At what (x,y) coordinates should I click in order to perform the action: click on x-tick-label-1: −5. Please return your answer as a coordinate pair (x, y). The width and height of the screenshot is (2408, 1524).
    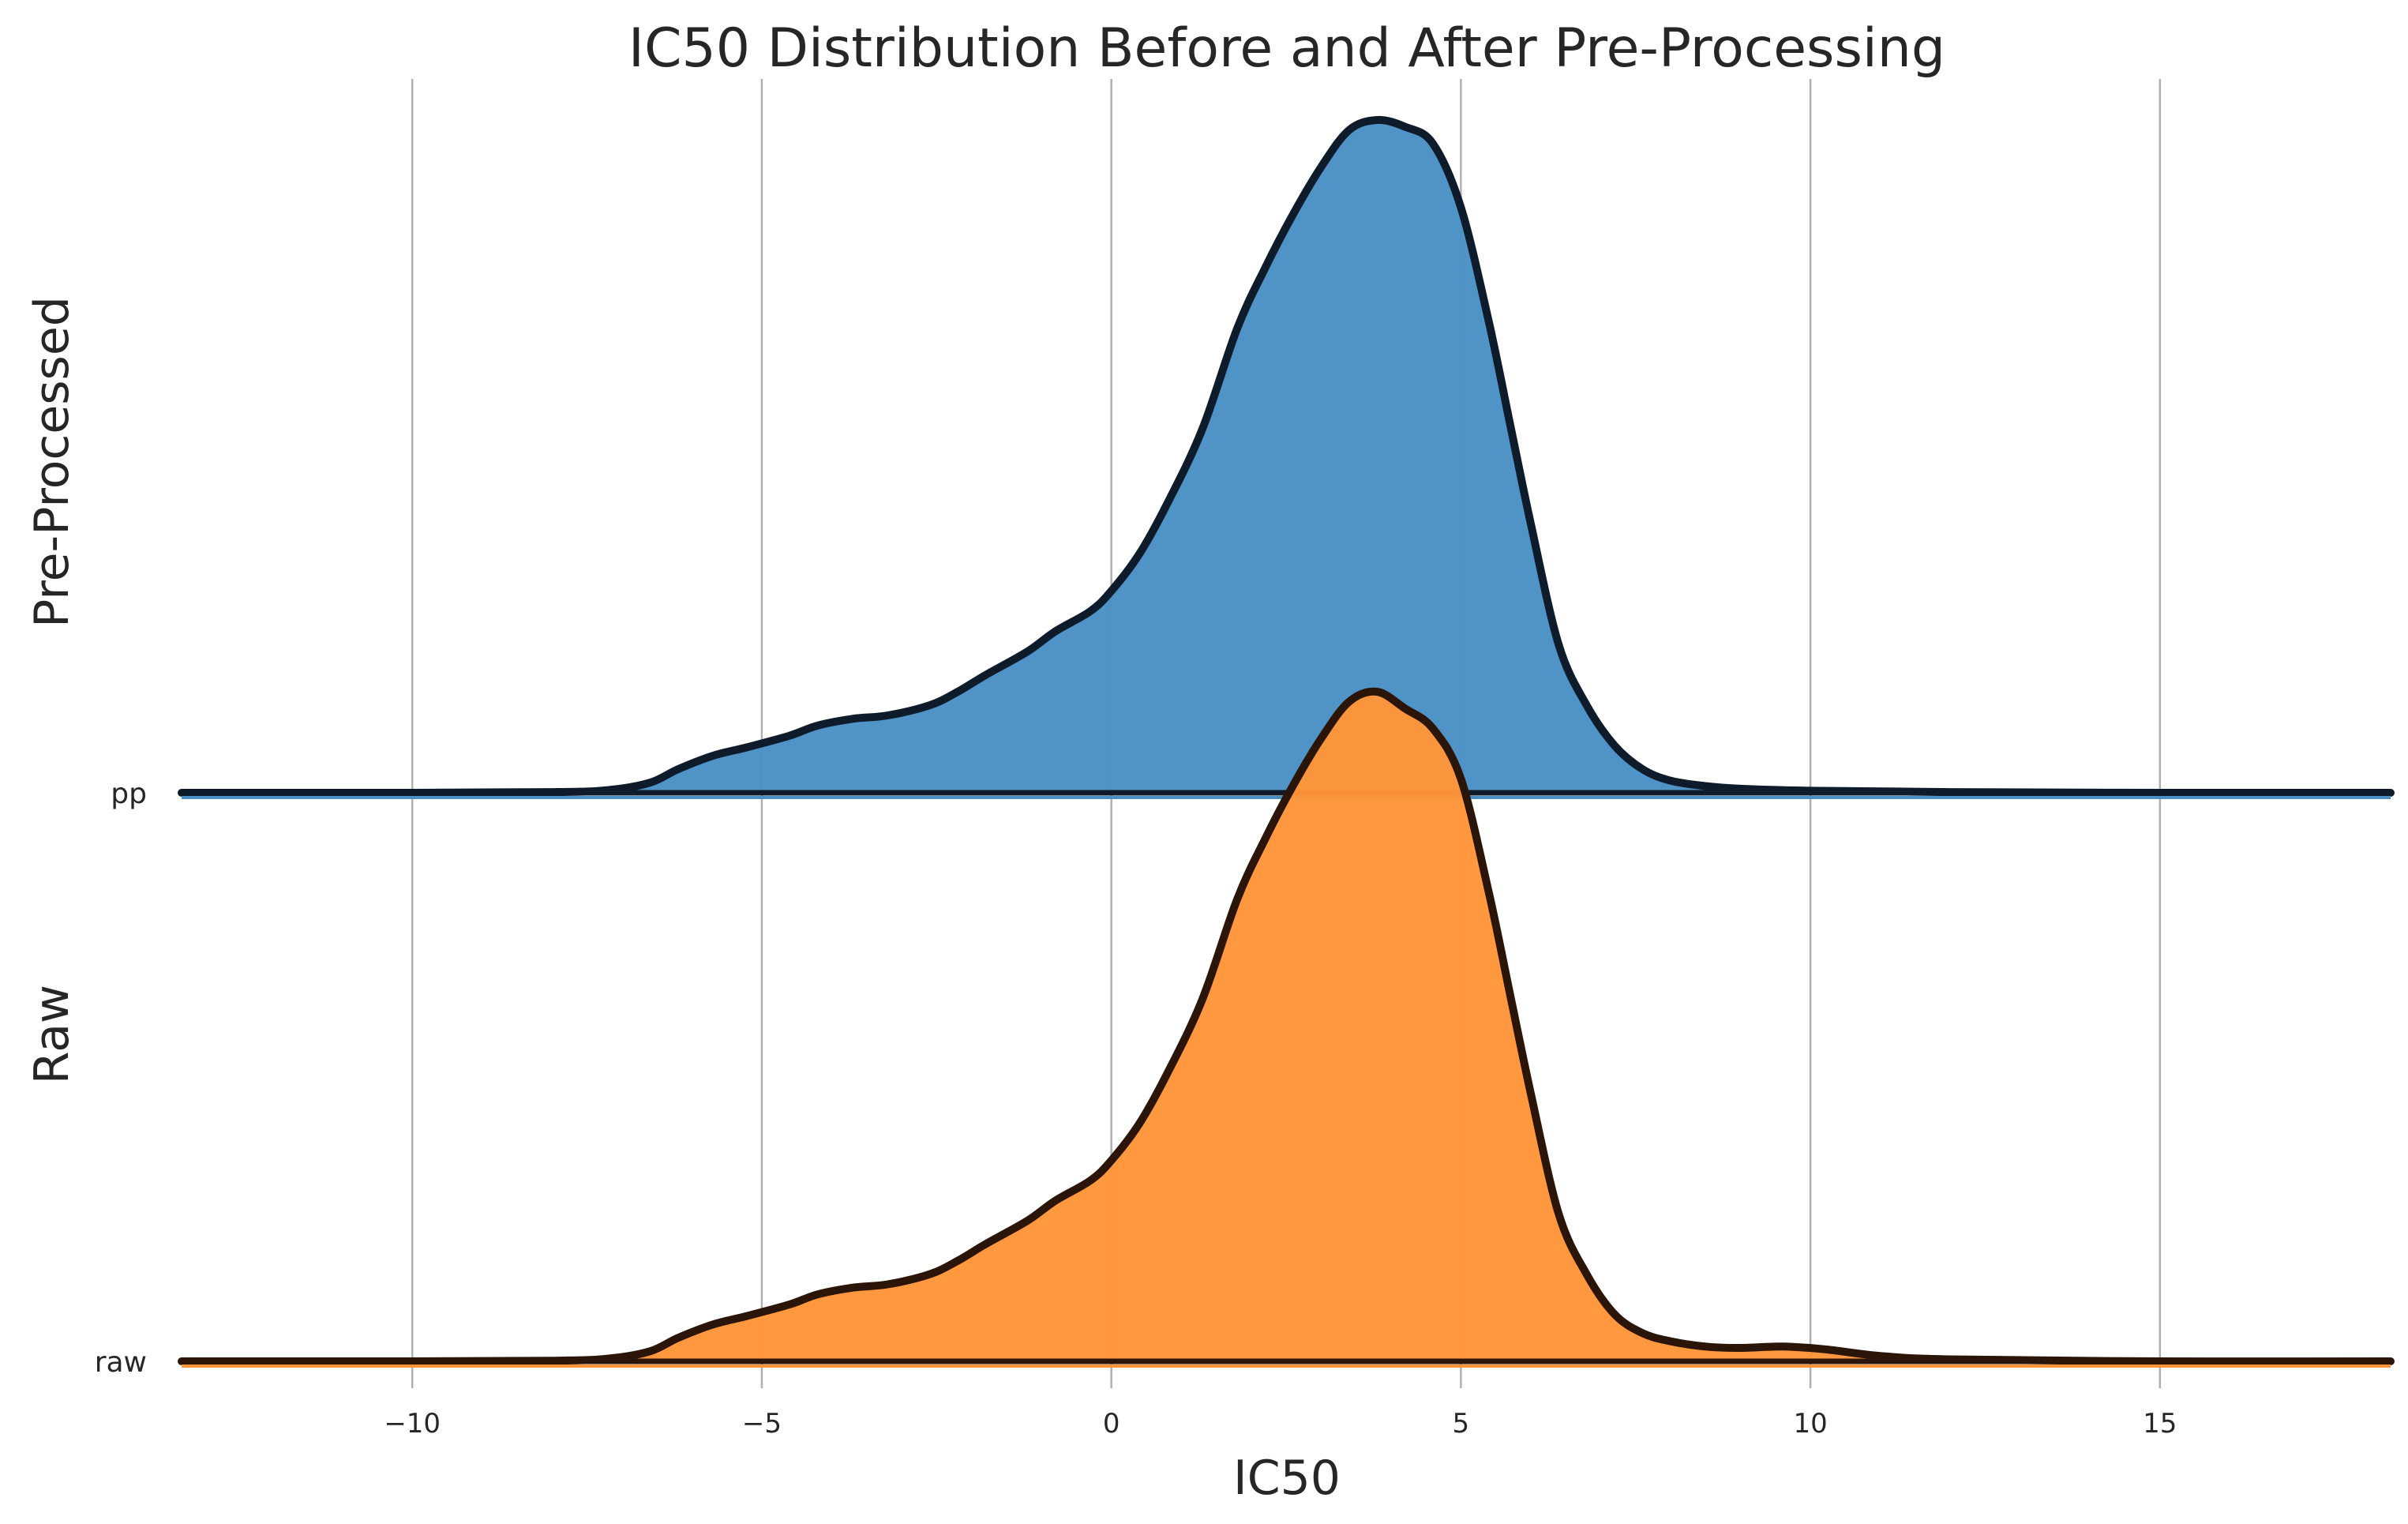
    Looking at the image, I should click on (762, 1424).